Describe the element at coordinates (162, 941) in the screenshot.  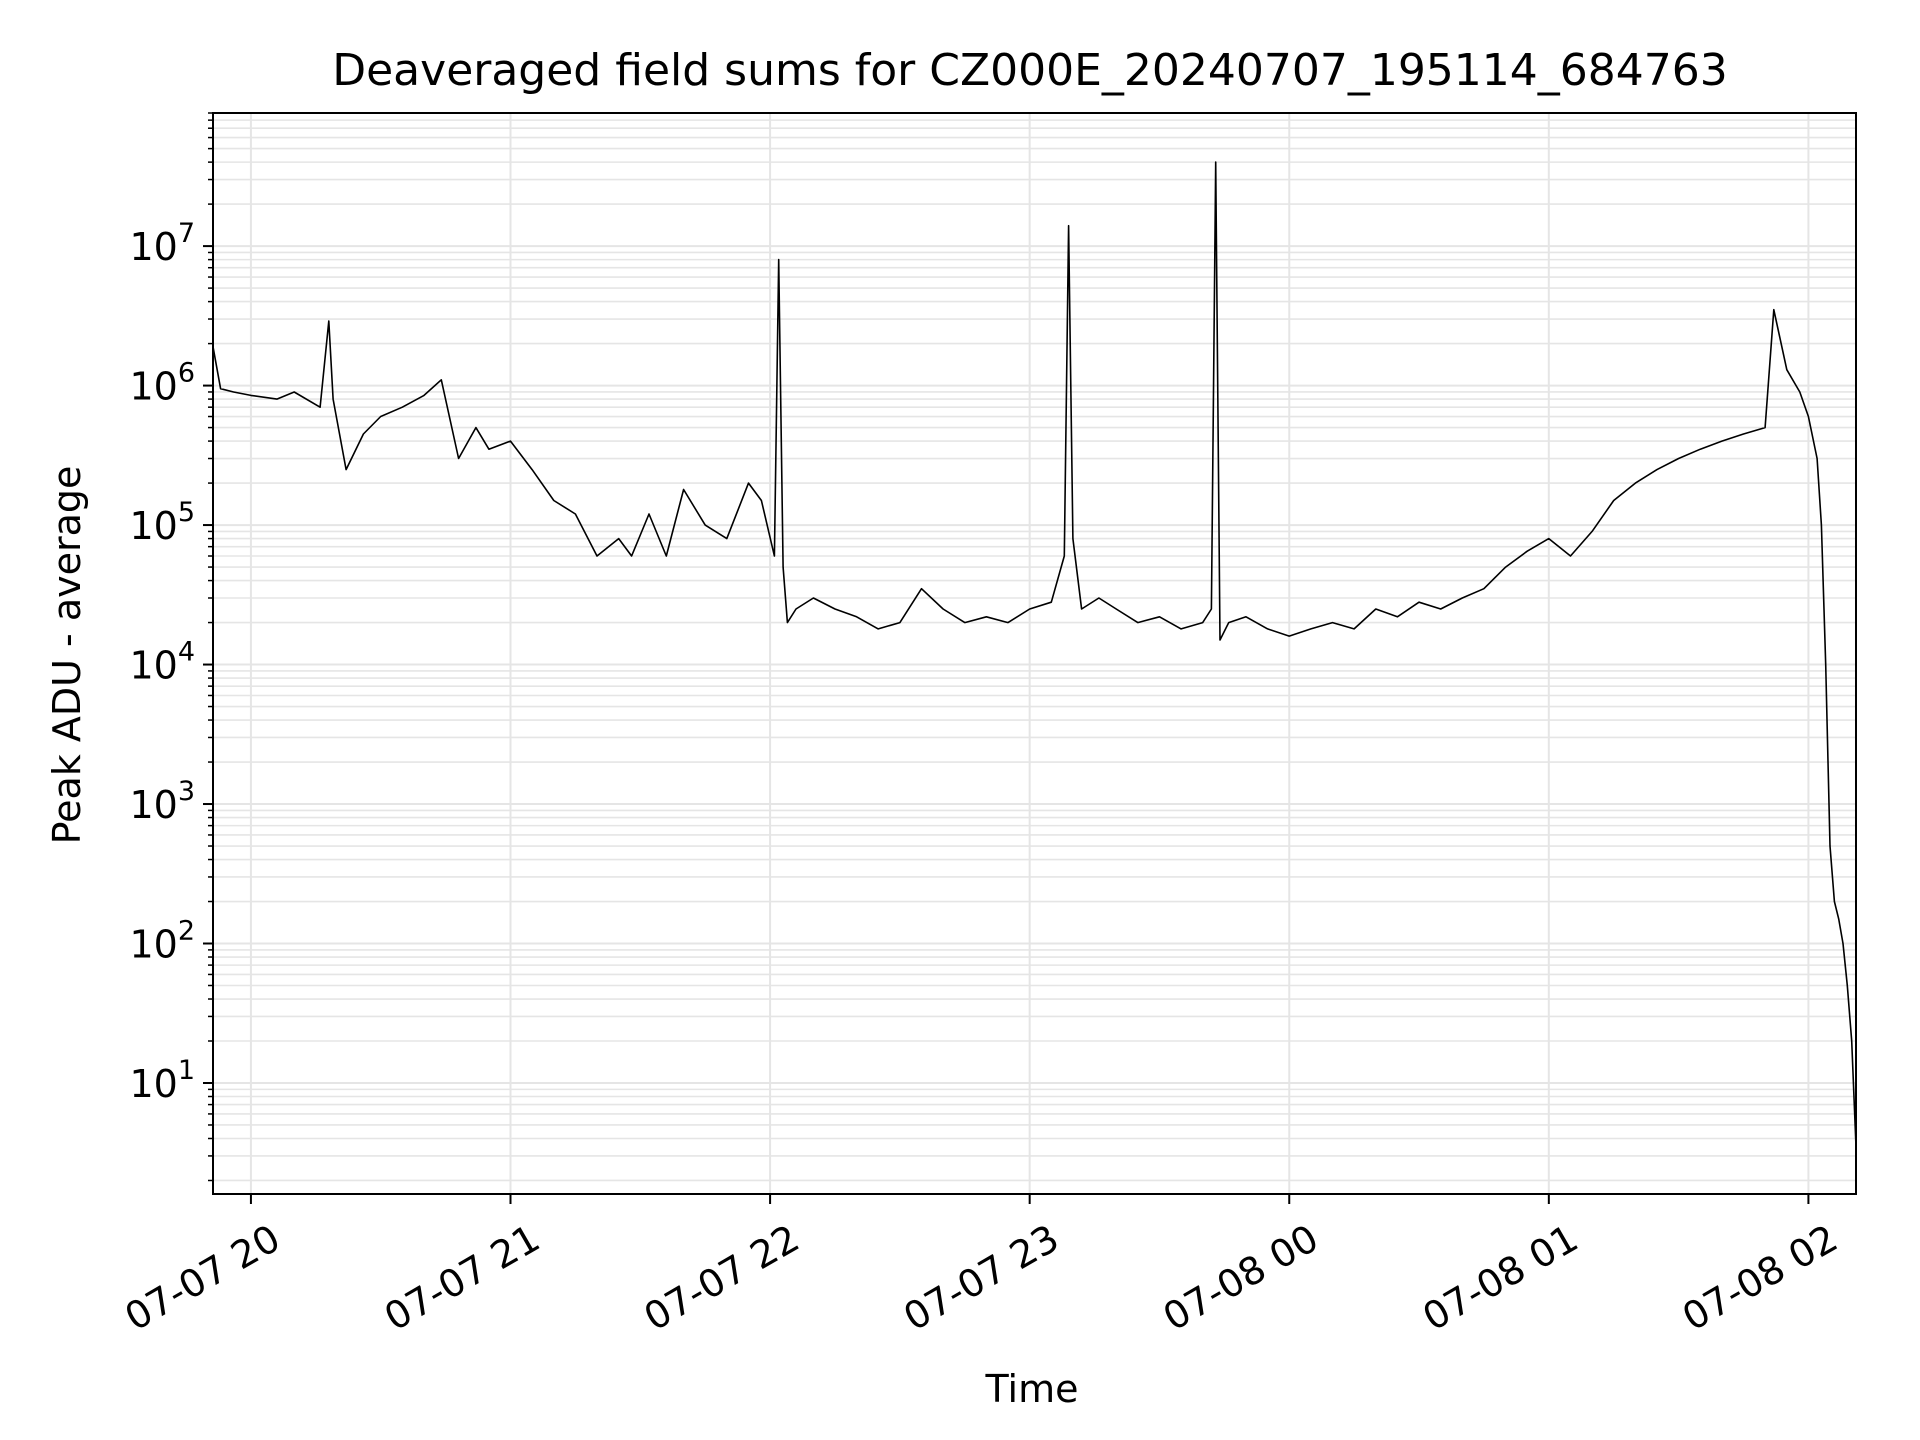
I see `y-tick-label: 10²` at that location.